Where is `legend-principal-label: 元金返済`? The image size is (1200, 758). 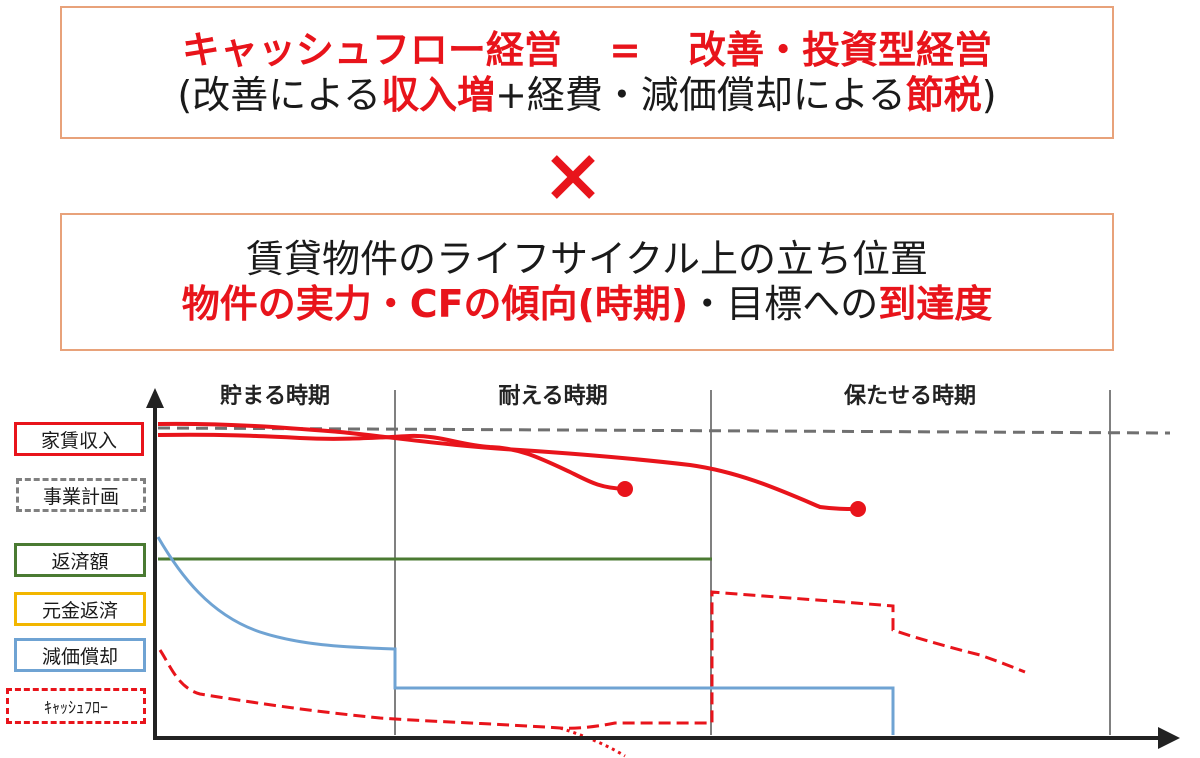
legend-principal-label: 元金返済 is located at coordinates (79, 610).